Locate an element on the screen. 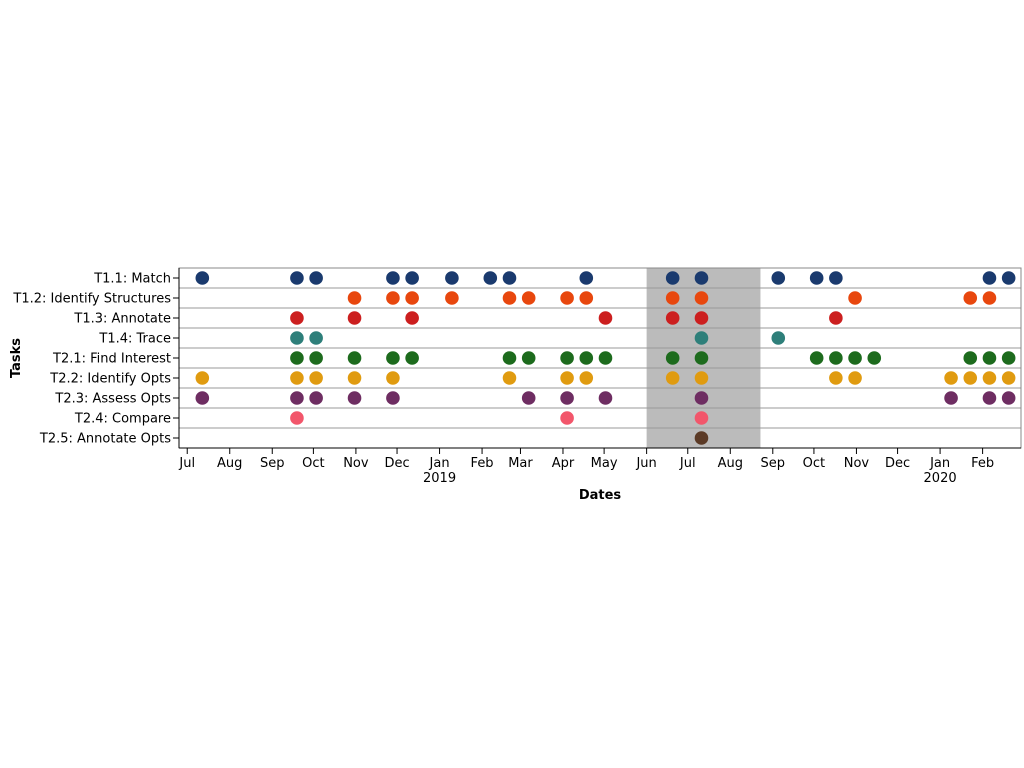 The height and width of the screenshot is (768, 1024). y-tick-label: T2.5: Annotate Opts is located at coordinates (105, 439).